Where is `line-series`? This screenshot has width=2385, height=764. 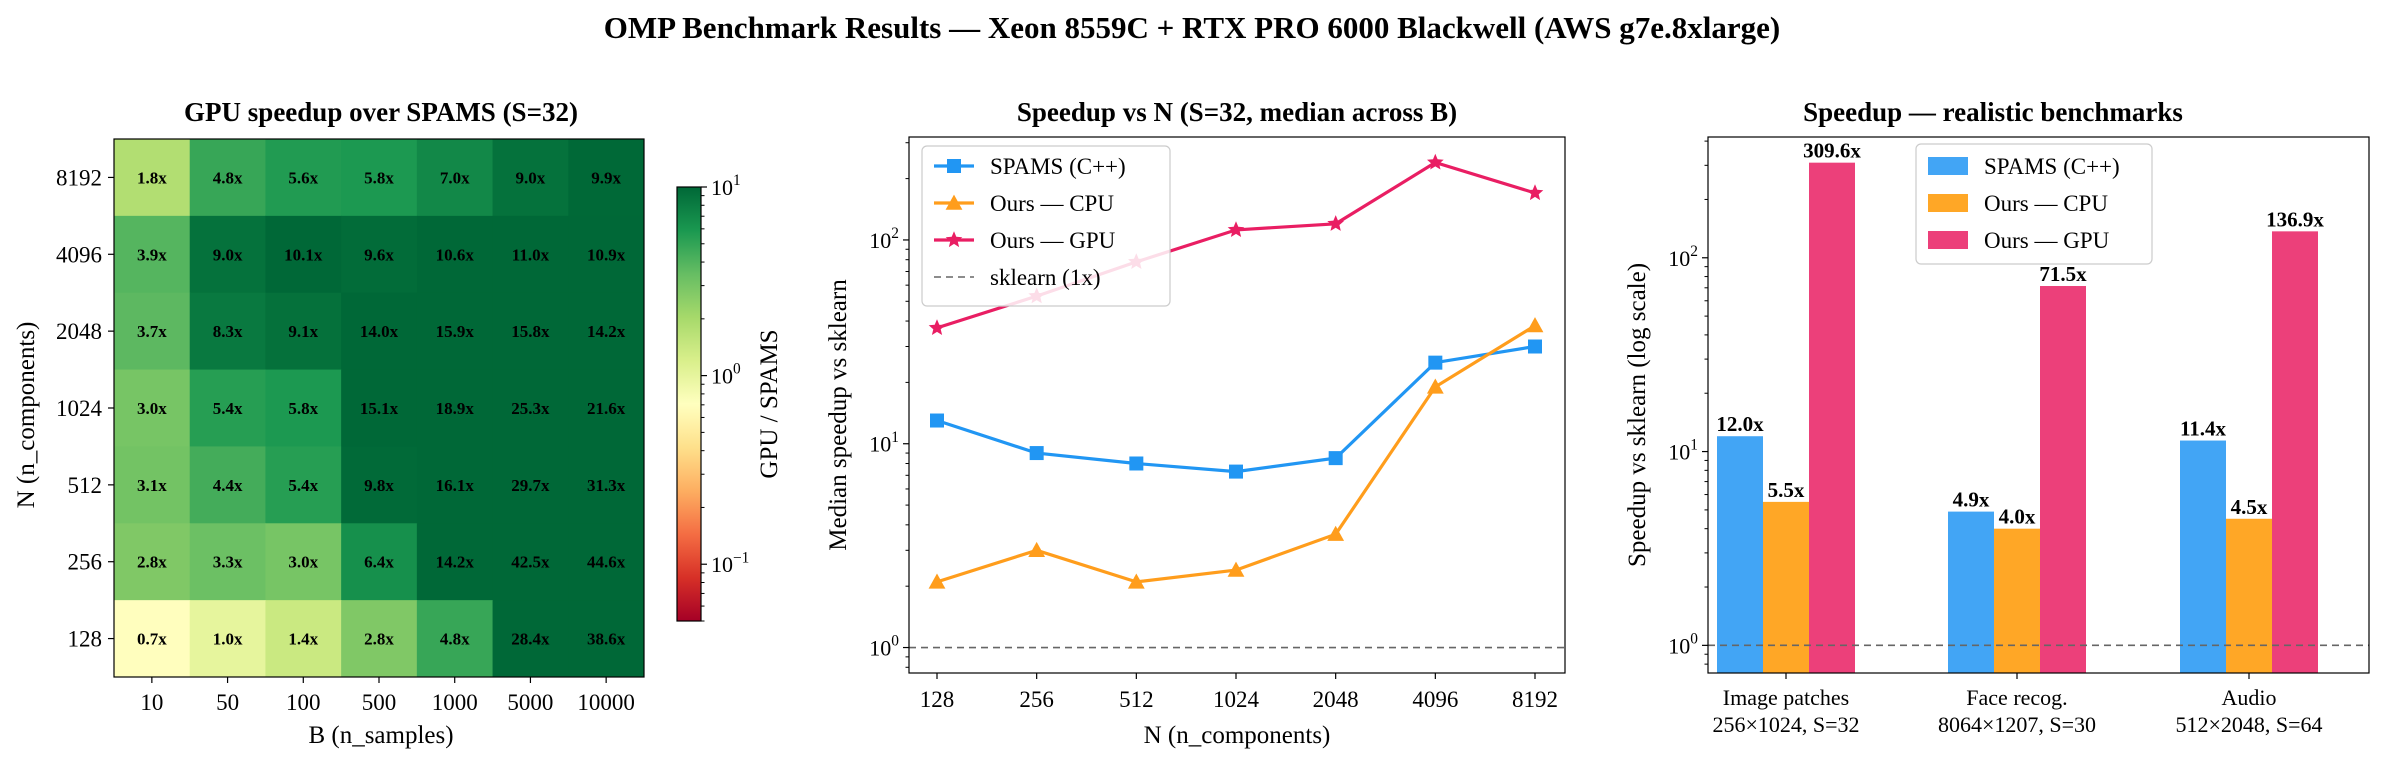
line-series is located at coordinates (1236, 409).